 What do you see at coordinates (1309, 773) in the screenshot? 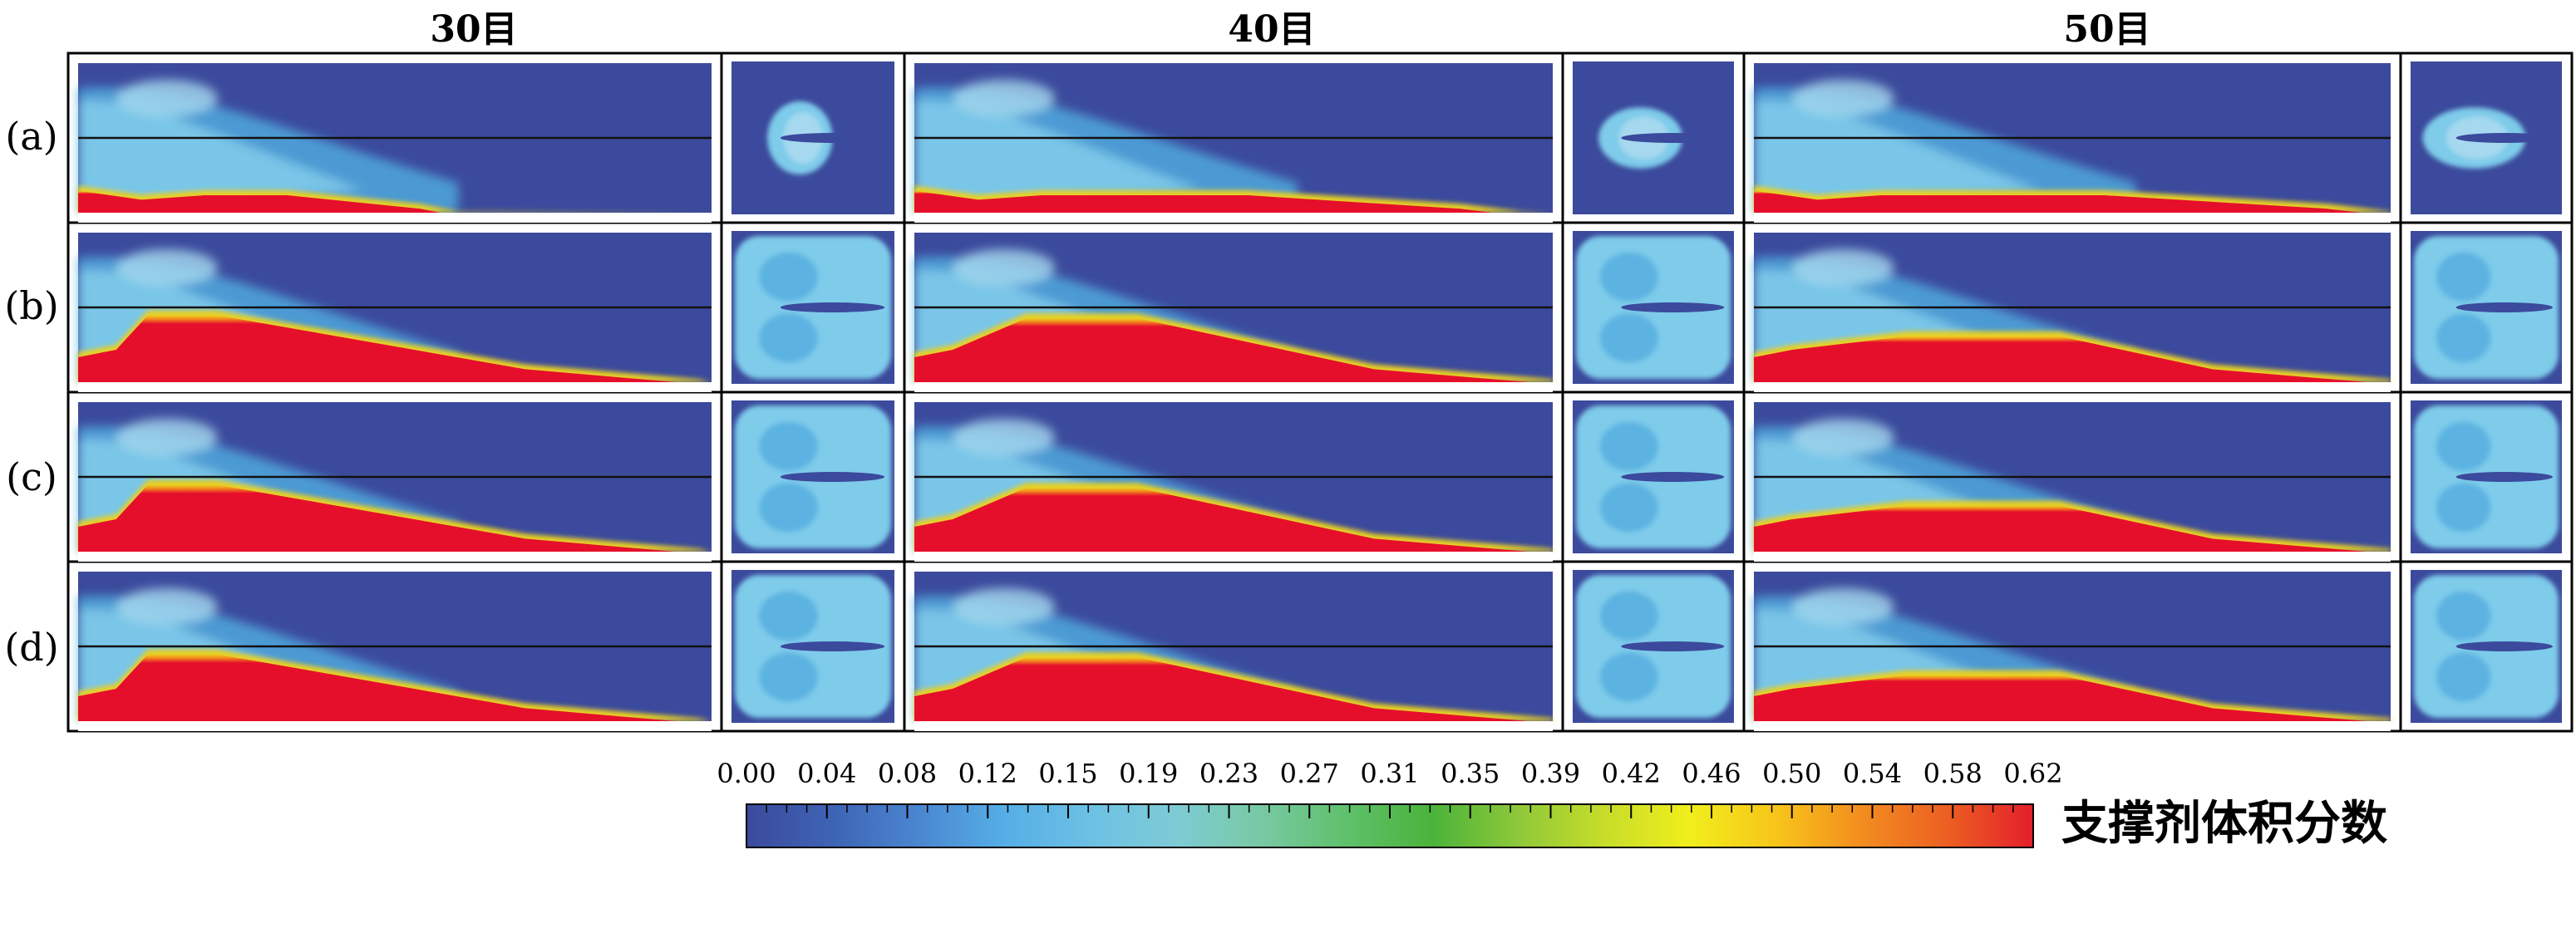
I see `colorbar-tick-label: 0.27` at bounding box center [1309, 773].